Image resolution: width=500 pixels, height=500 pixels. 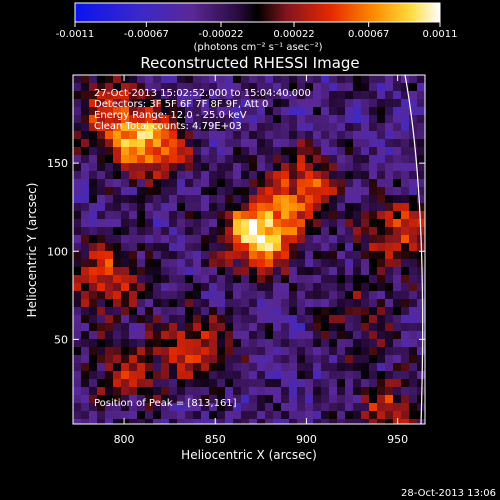 I want to click on annotation-detectors: Detectors: 3F 5F 6F 7F 8F 9F, Att 0, so click(x=181, y=104).